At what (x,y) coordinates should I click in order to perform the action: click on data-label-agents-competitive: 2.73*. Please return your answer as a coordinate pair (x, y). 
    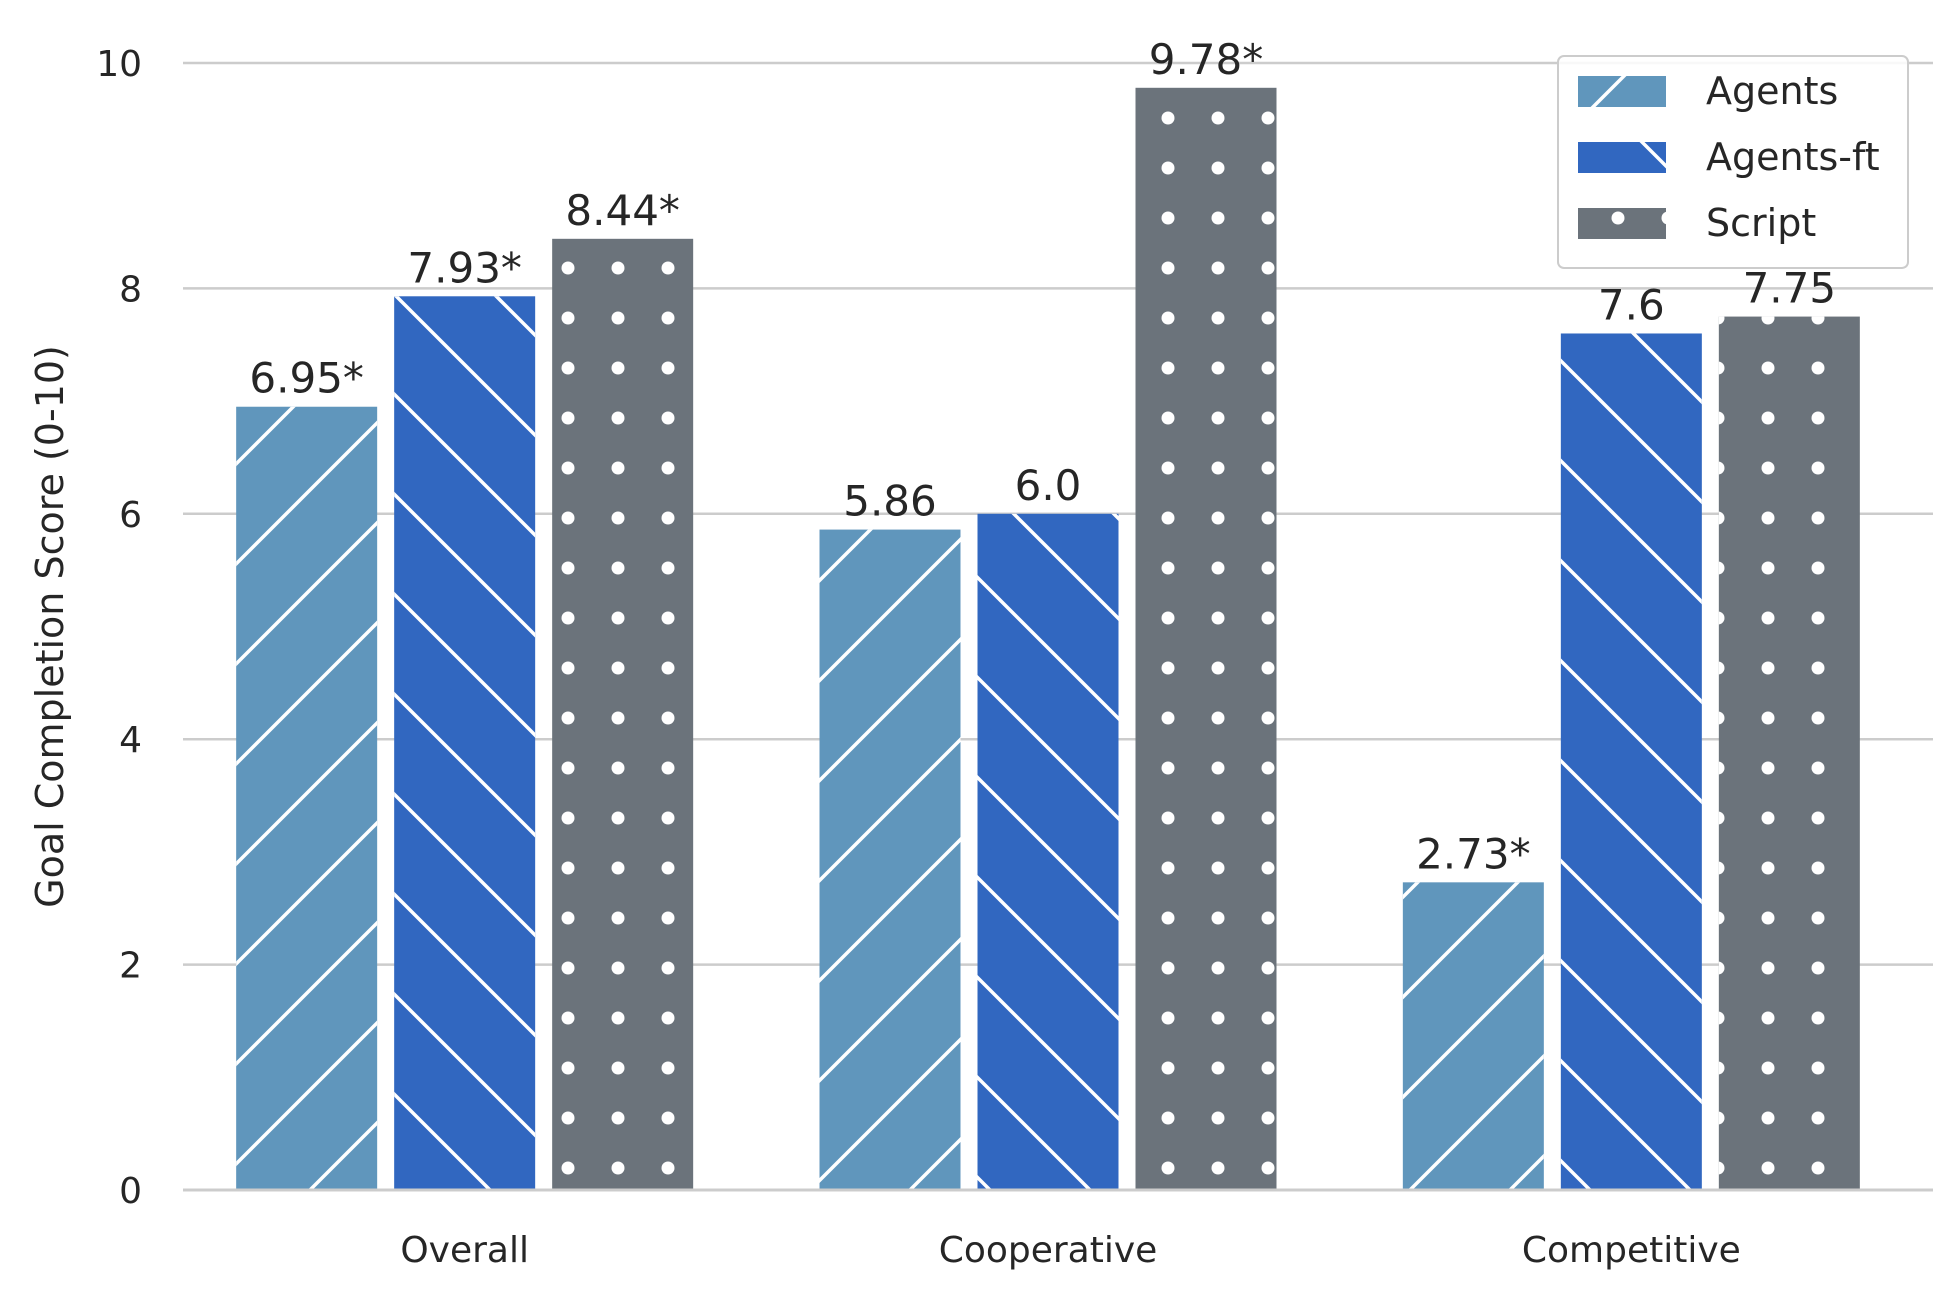
    Looking at the image, I should click on (1473, 853).